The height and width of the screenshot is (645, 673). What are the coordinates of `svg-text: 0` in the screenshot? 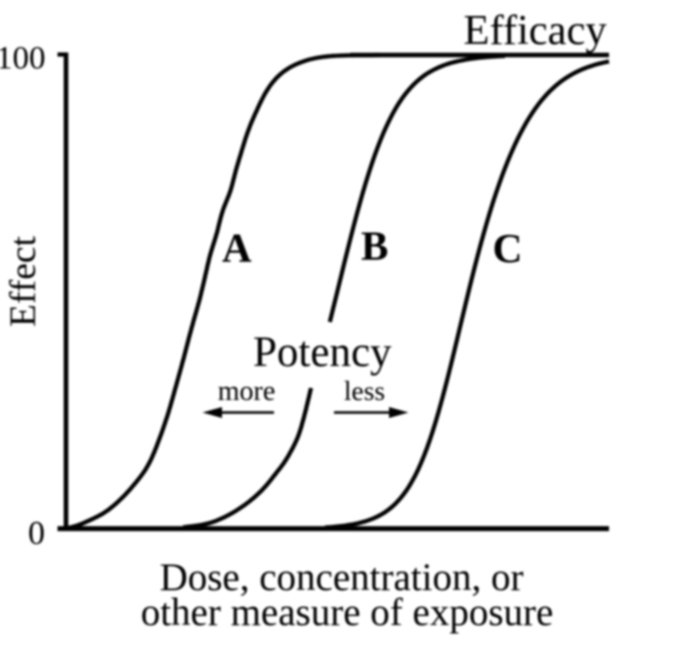 It's located at (36, 533).